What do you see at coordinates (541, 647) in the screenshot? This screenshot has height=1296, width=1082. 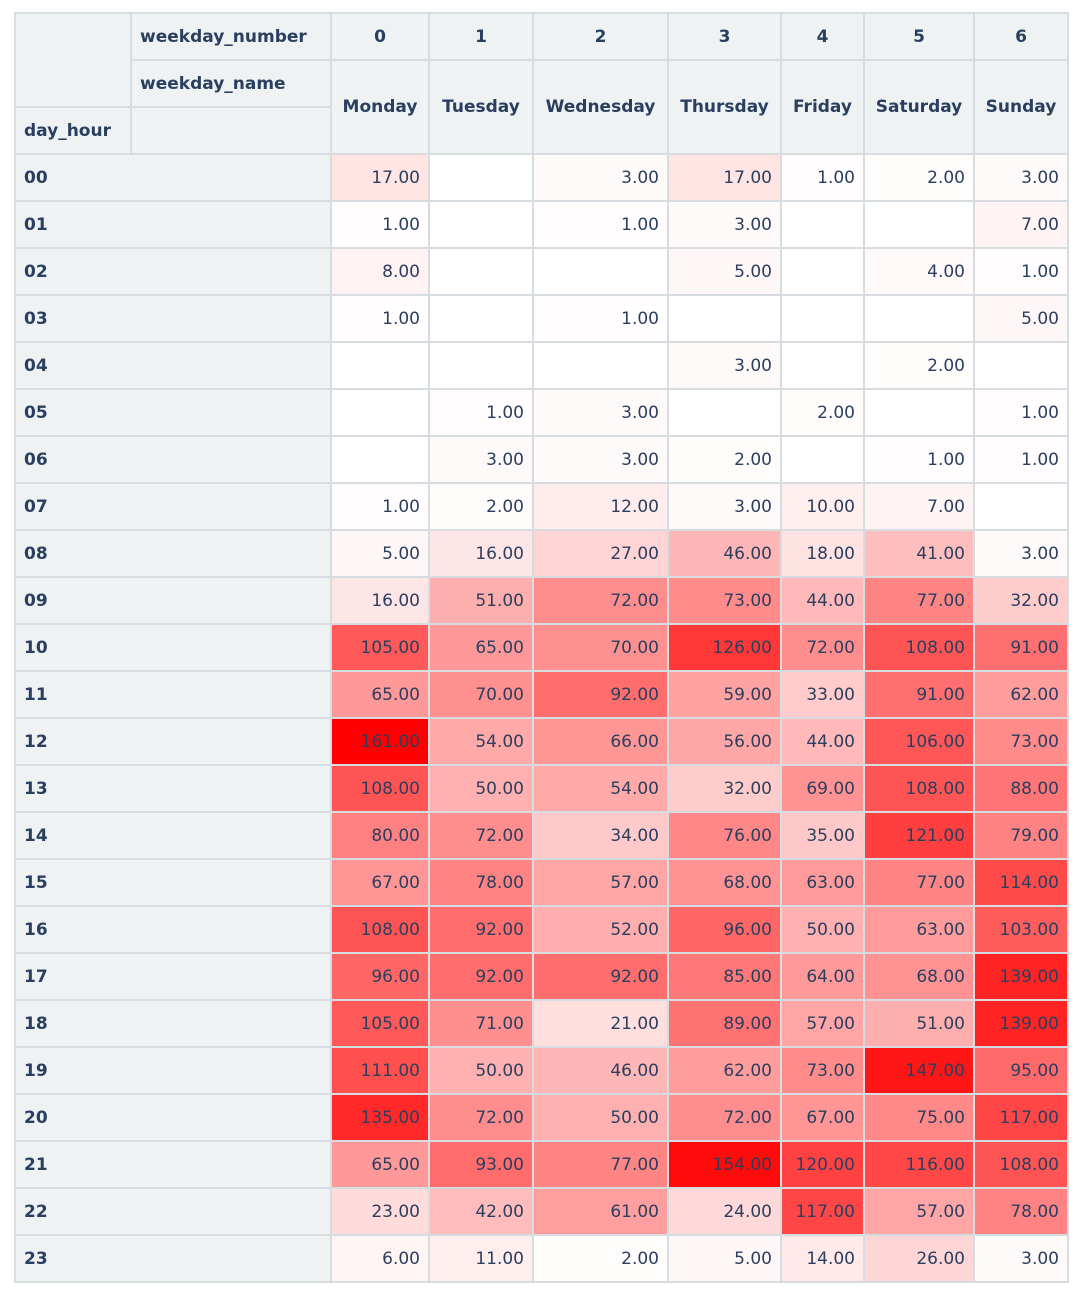 I see `table-row: 10 105.00 65.00 70.00 126.00 72.00 108.00 91.00` at bounding box center [541, 647].